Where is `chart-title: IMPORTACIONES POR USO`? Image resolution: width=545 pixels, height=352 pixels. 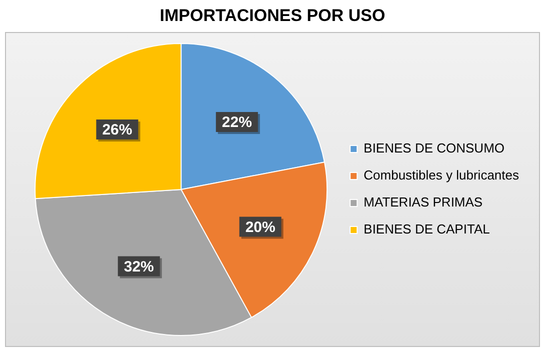
chart-title: IMPORTACIONES POR USO is located at coordinates (272, 16).